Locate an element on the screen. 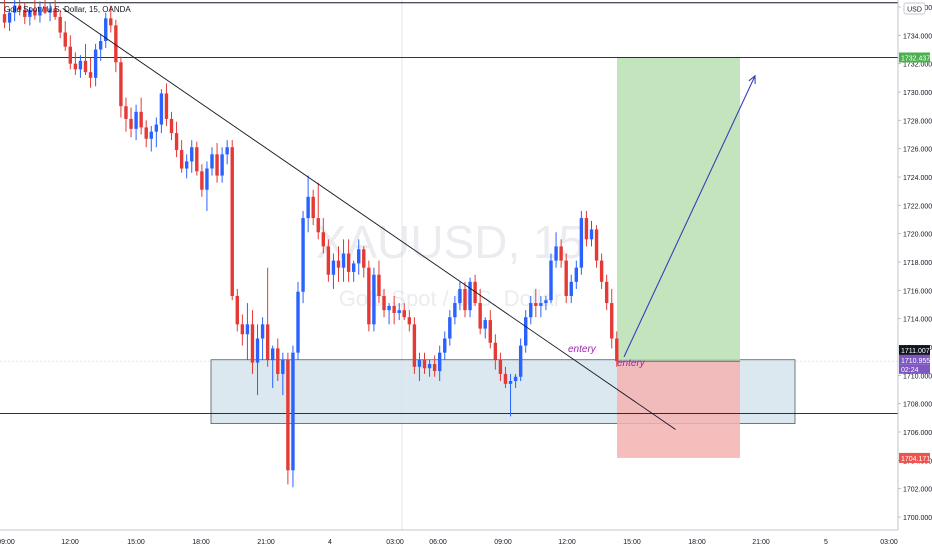 Image resolution: width=932 pixels, height=550 pixels. watermark-symbol: XAUUSD, 15 is located at coordinates (450, 242).